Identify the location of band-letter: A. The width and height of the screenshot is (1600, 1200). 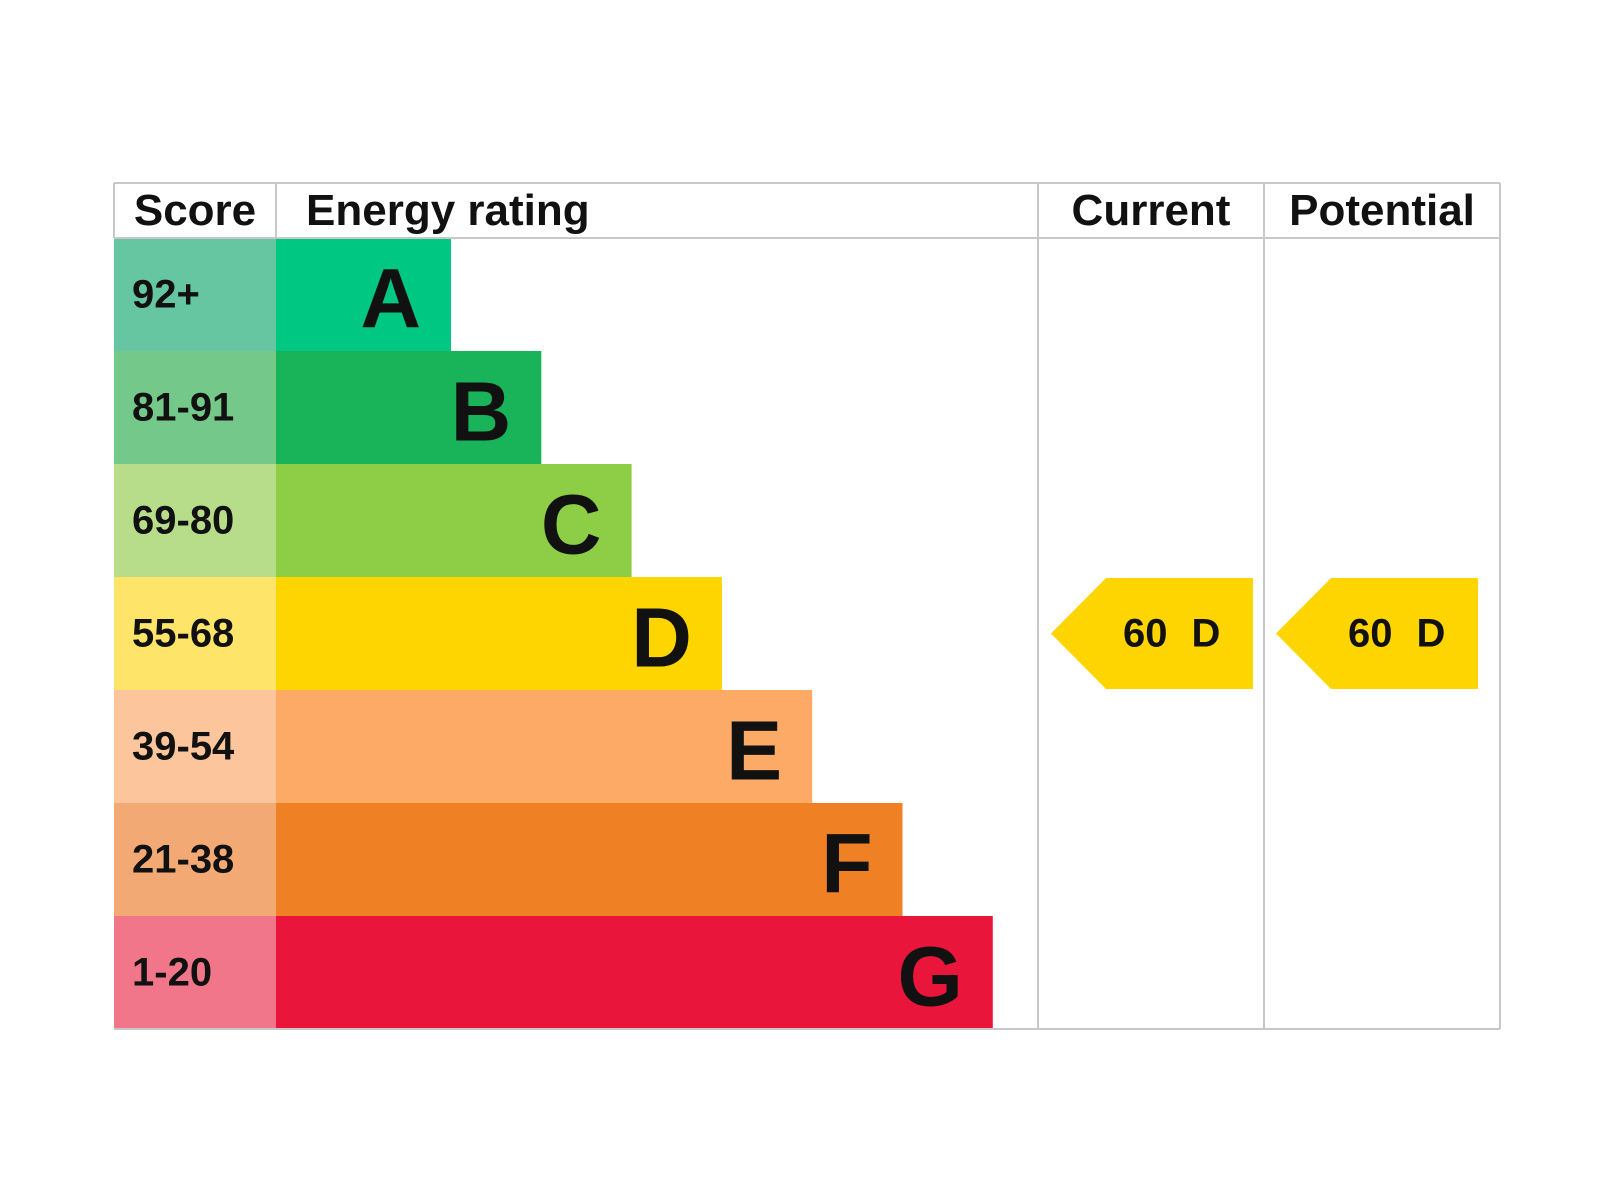
(390, 299).